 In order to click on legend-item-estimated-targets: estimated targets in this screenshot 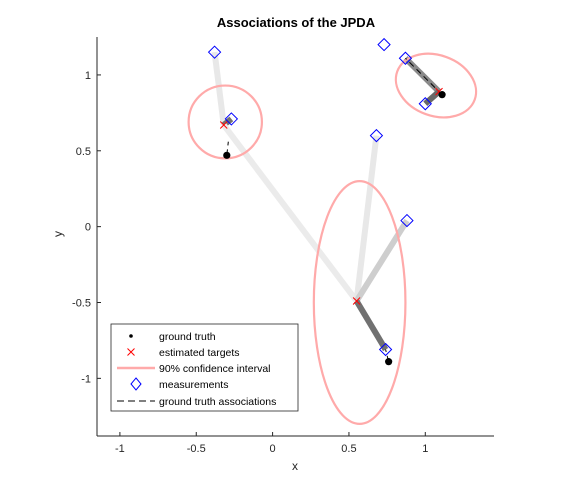, I will do `click(183, 353)`.